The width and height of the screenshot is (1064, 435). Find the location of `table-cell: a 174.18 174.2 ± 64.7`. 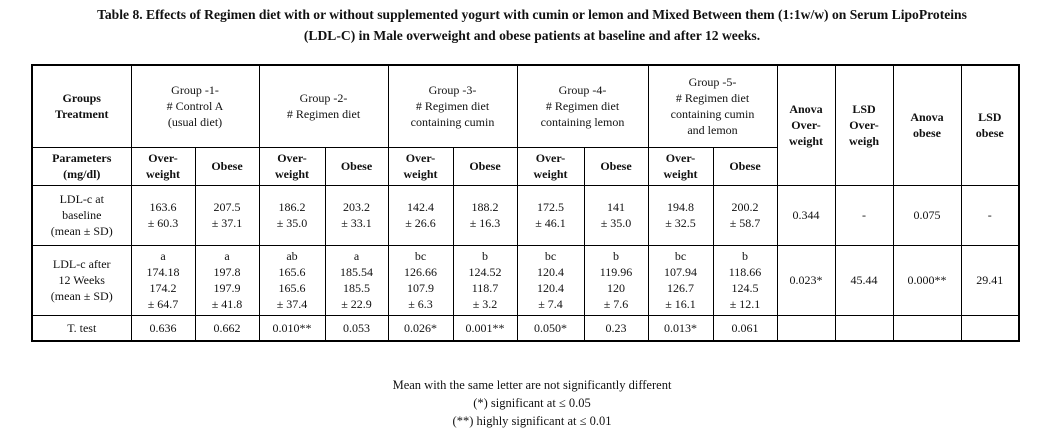

table-cell: a 174.18 174.2 ± 64.7 is located at coordinates (163, 280).